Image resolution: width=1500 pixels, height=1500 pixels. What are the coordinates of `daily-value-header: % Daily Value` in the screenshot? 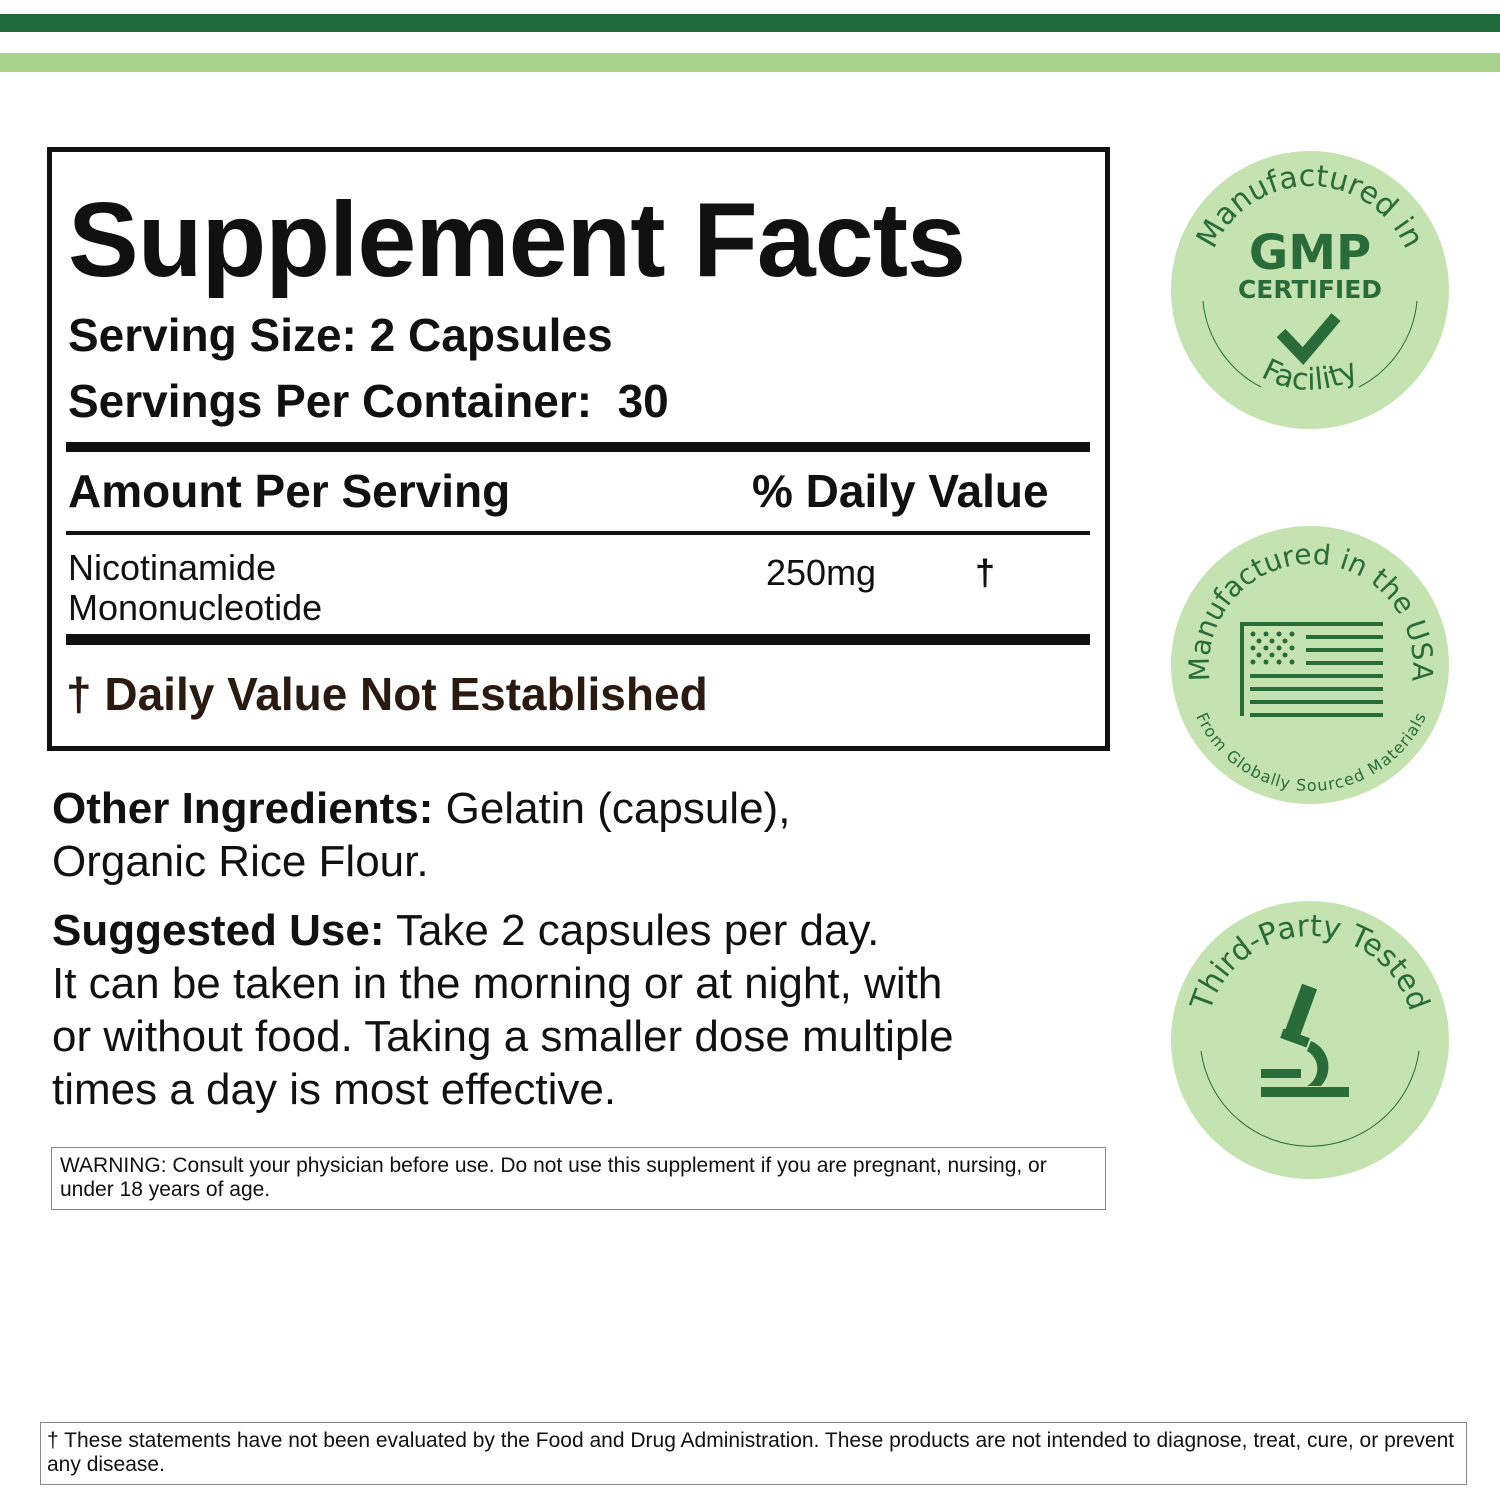 It's located at (900, 491).